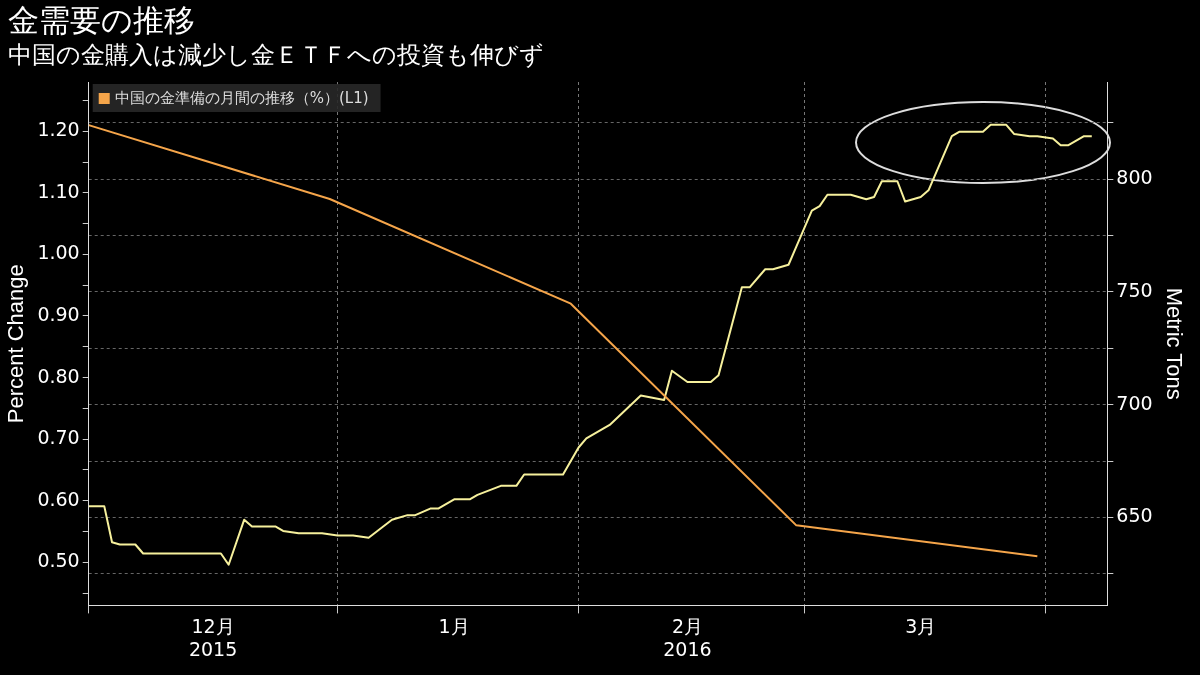  I want to click on y2-tick-label: 700, so click(1134, 402).